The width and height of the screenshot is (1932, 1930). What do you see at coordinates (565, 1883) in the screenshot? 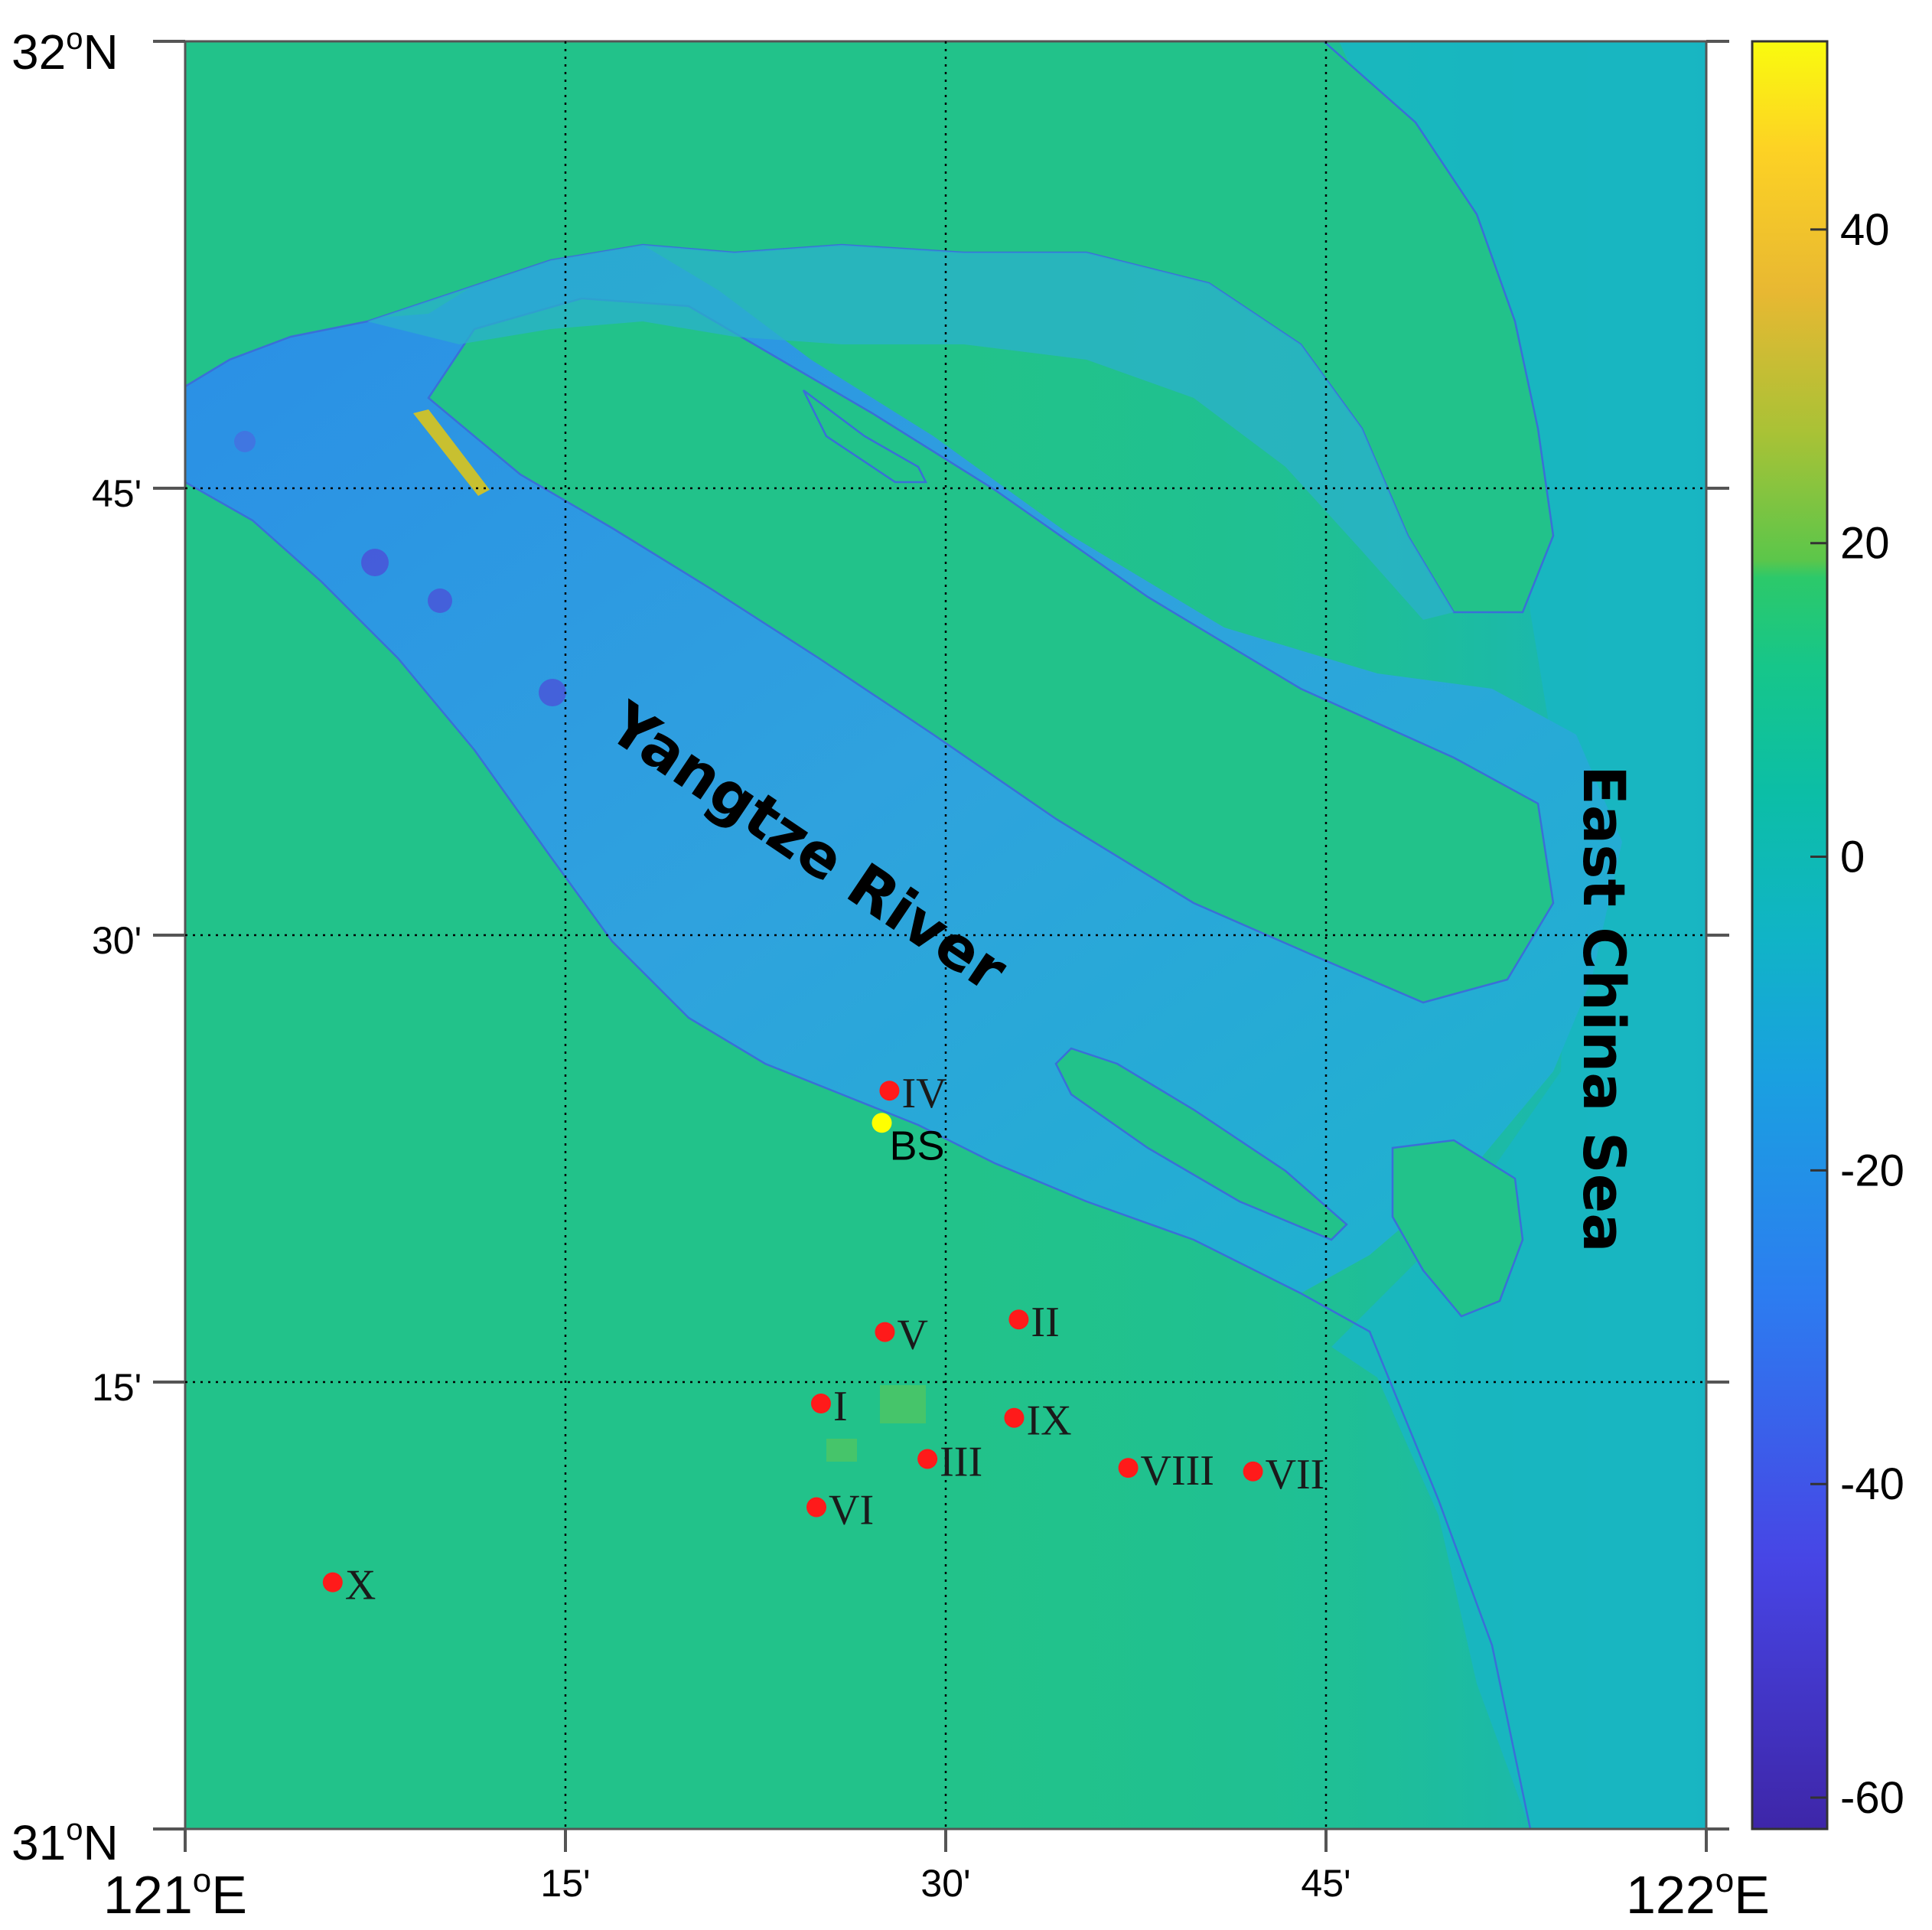
I see `lon-label-15: 15'` at bounding box center [565, 1883].